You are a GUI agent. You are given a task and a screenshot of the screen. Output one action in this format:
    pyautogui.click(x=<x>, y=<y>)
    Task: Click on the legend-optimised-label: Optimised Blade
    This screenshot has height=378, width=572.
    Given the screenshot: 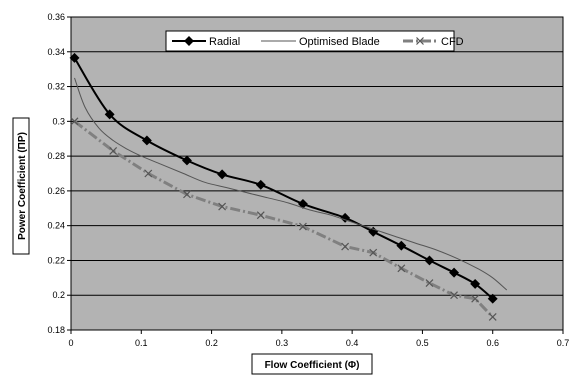 What is the action you would take?
    pyautogui.click(x=339, y=42)
    